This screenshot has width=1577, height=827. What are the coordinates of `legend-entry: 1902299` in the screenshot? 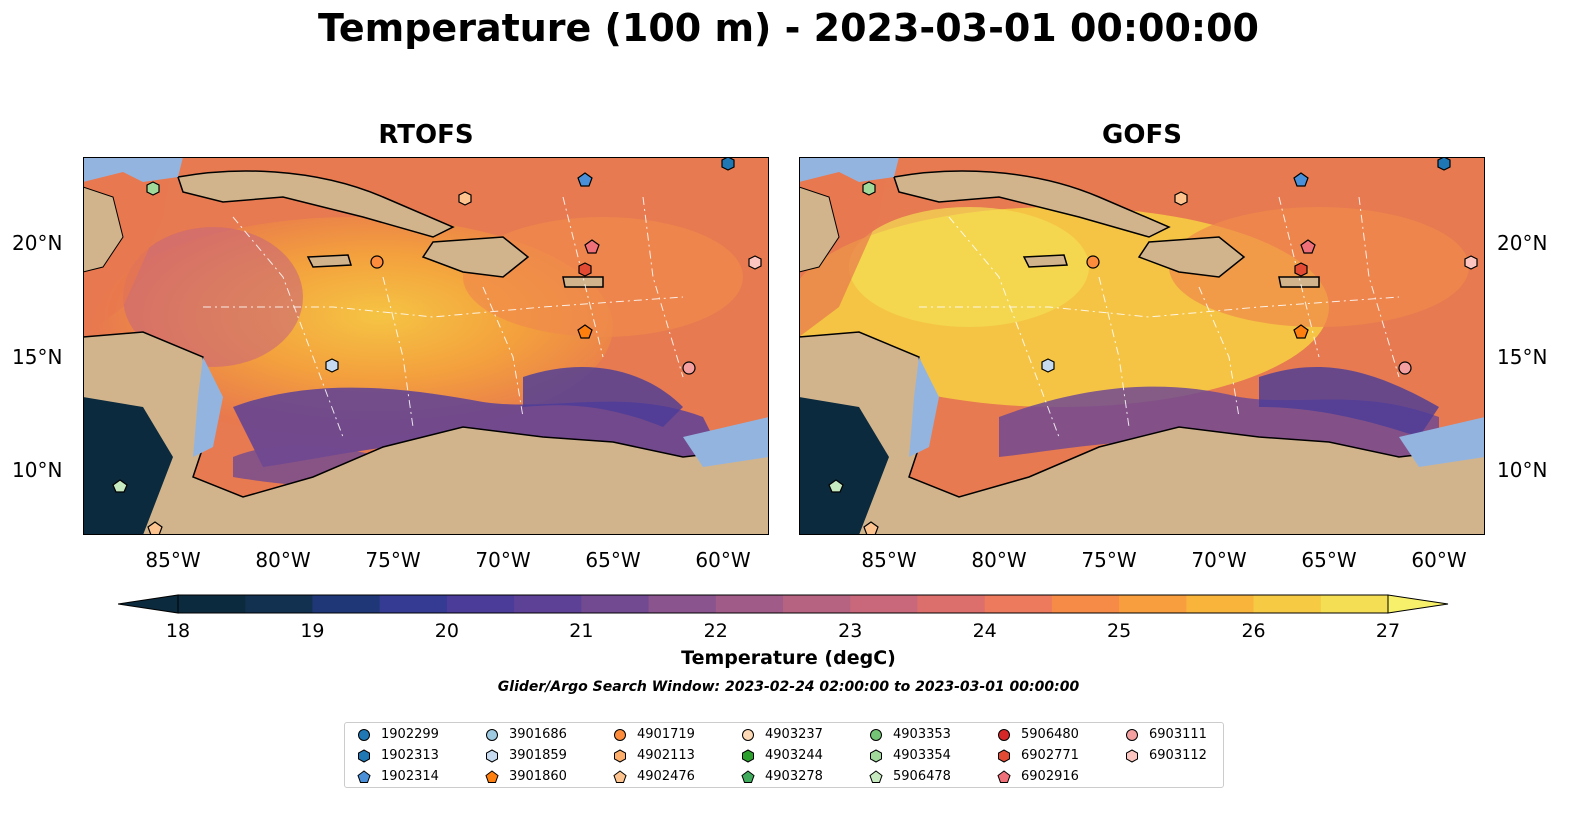 It's located at (398, 734).